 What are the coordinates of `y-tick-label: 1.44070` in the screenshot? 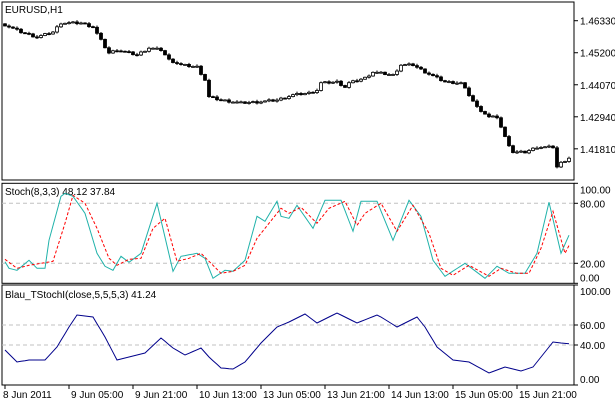 It's located at (597, 86).